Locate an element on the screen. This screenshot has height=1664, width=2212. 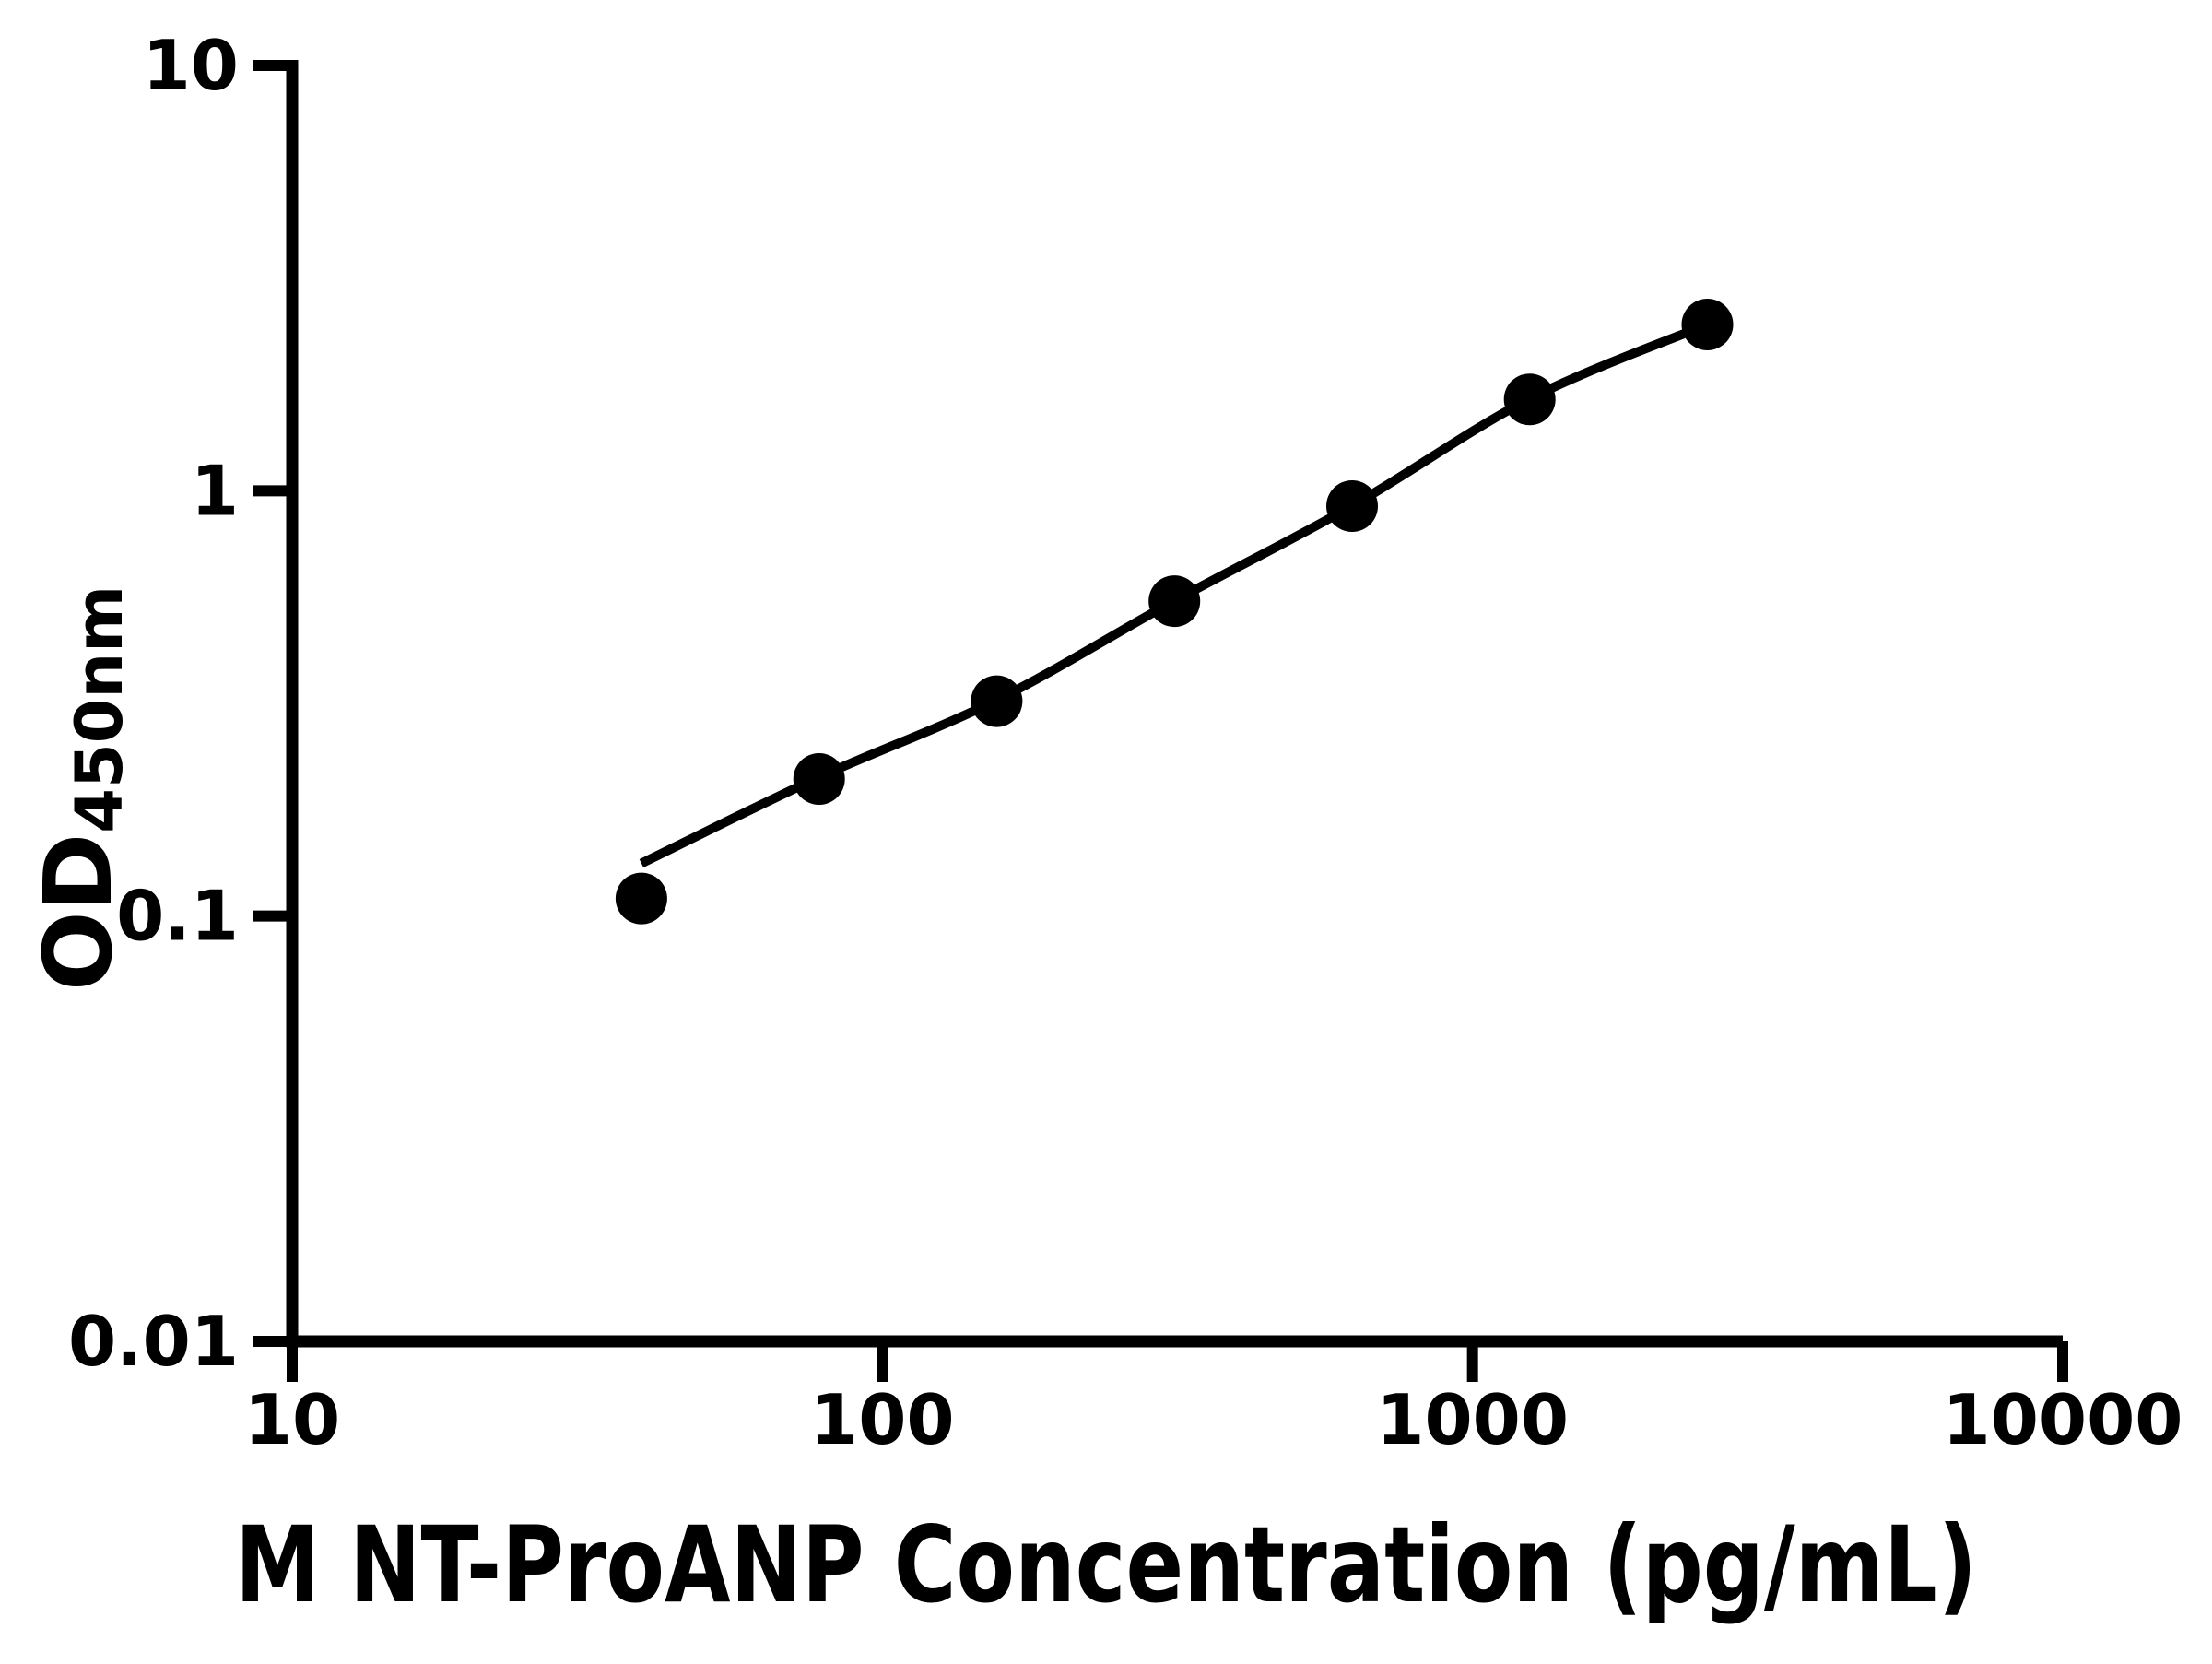
y-axis-title-main: OD is located at coordinates (79, 912).